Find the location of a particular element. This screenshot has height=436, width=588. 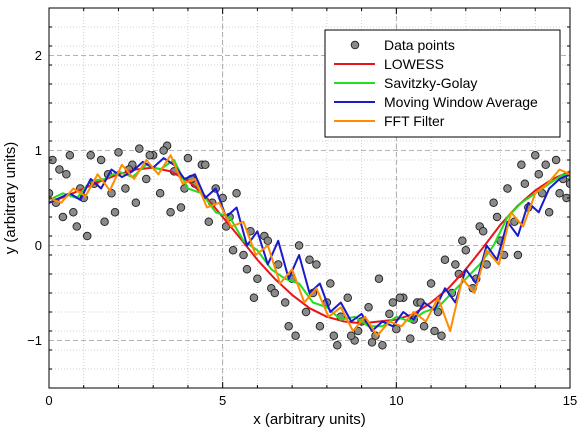

legend-label: LOWESS is located at coordinates (414, 64).